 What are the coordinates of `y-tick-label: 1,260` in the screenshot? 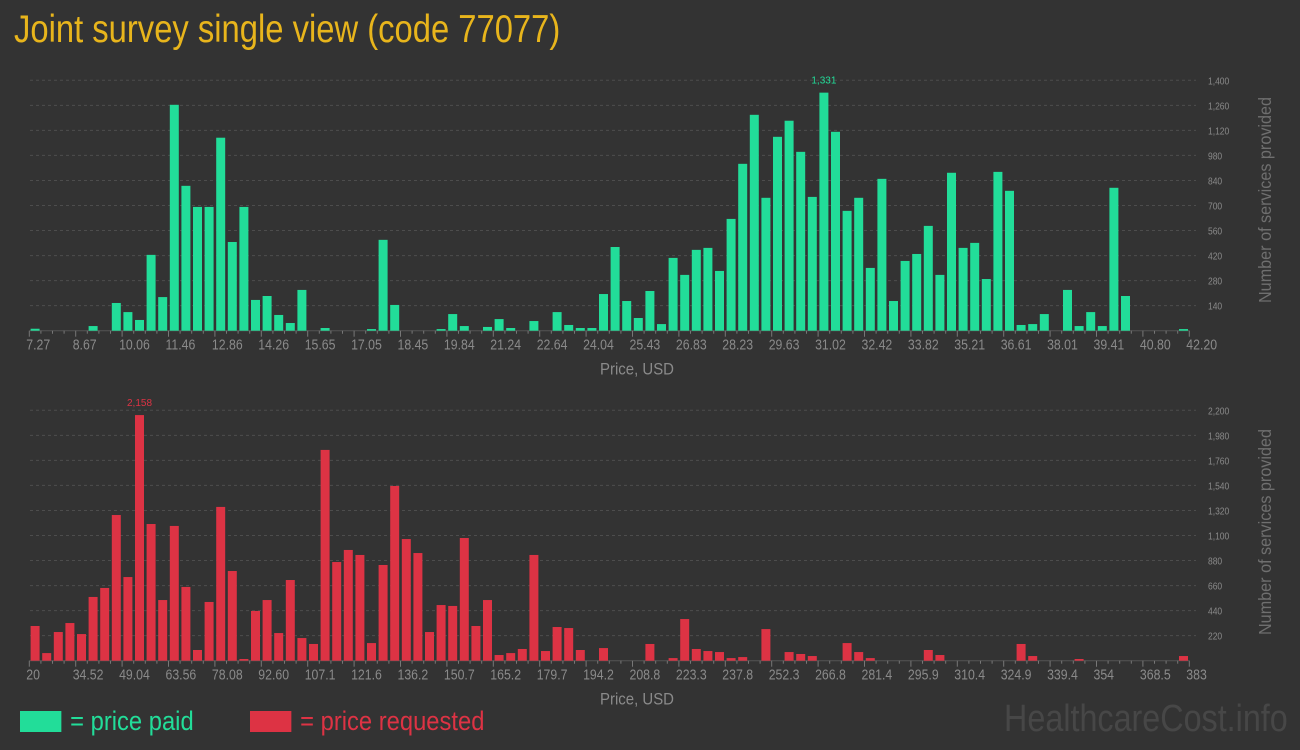 It's located at (1218, 106).